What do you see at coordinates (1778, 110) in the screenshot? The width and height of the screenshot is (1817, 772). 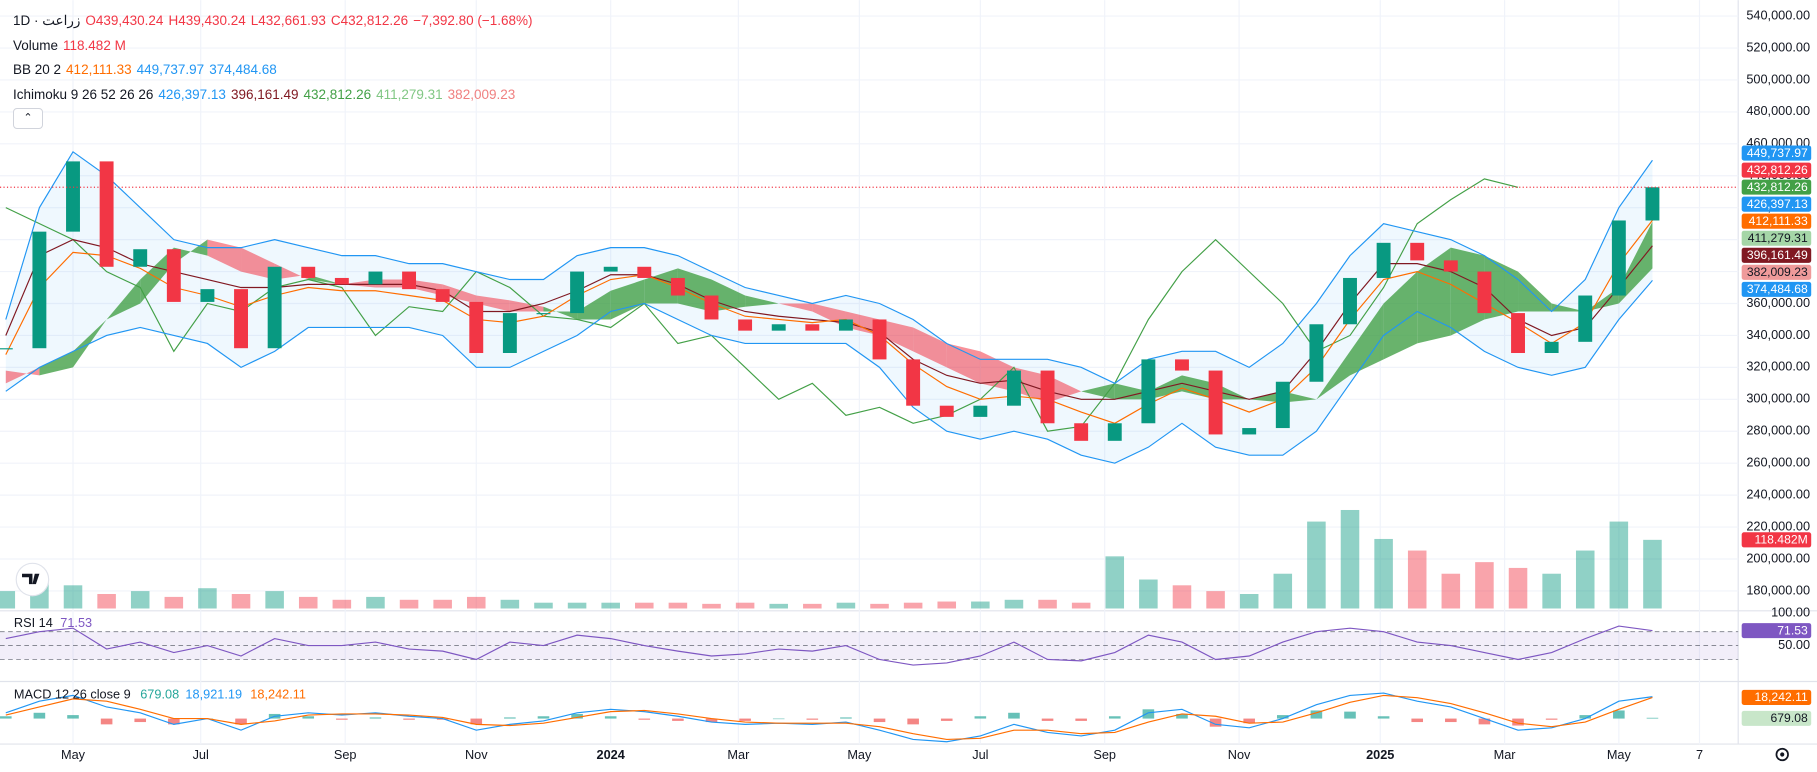 I see `y-tick-label: 480,000.00` at bounding box center [1778, 110].